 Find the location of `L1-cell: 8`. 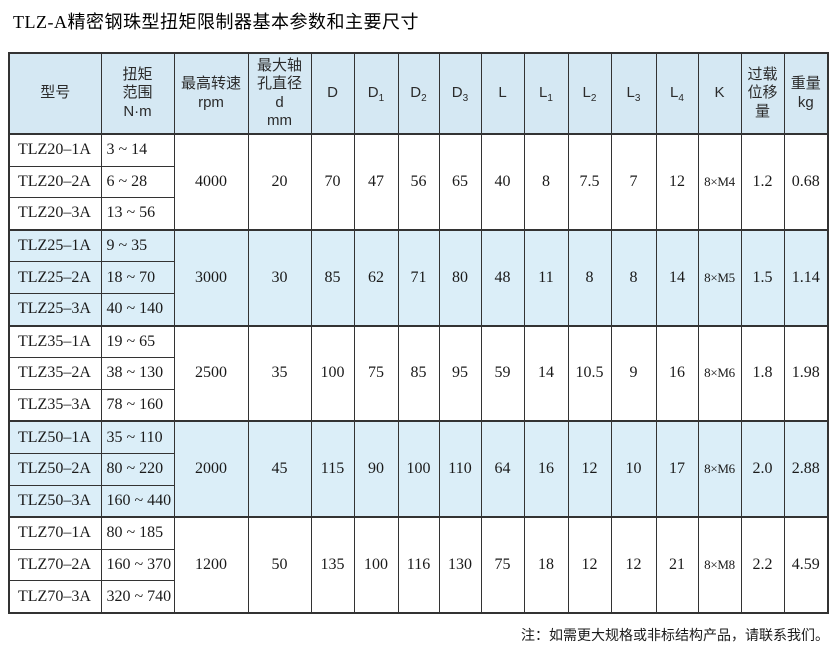

L1-cell: 8 is located at coordinates (546, 182).